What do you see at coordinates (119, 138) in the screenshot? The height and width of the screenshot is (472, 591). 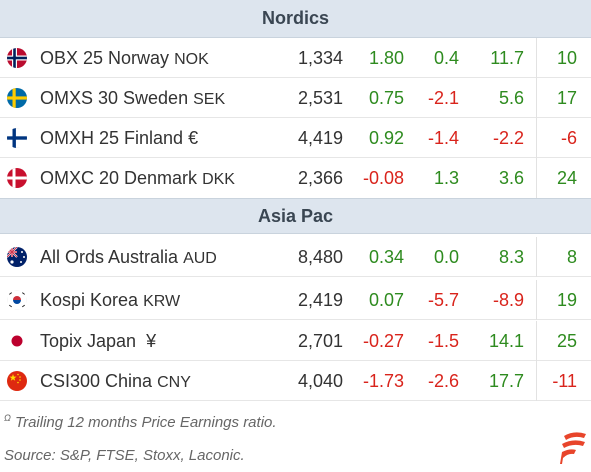 I see `index-name: OMXH 25 Finland €` at bounding box center [119, 138].